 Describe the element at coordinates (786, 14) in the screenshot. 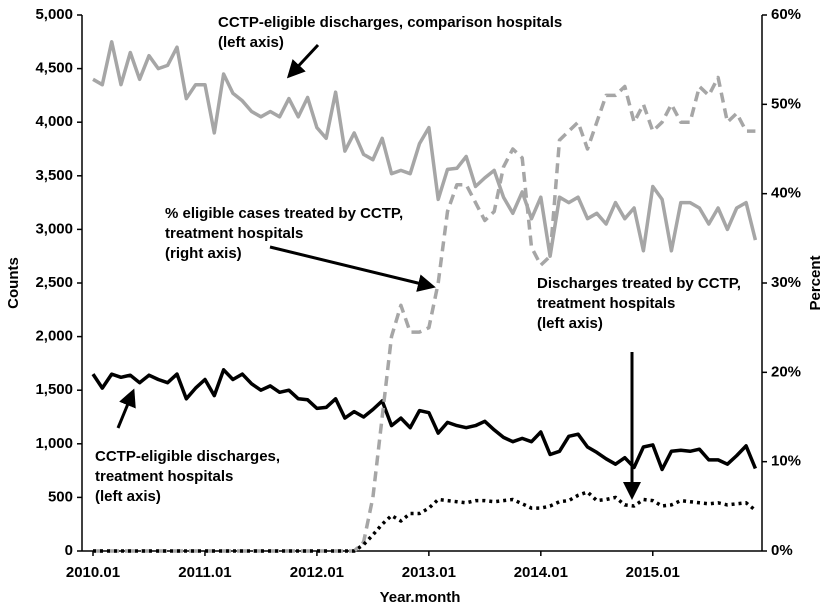

I see `y2-tick-label: 60%` at that location.